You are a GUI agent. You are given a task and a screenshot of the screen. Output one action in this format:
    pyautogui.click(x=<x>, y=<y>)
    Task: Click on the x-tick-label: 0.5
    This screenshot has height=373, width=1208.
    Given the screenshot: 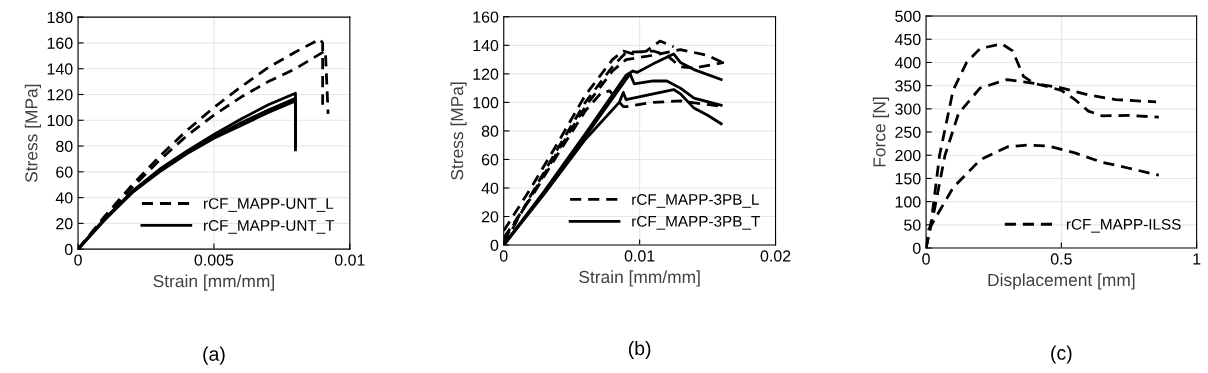 What is the action you would take?
    pyautogui.click(x=1061, y=259)
    